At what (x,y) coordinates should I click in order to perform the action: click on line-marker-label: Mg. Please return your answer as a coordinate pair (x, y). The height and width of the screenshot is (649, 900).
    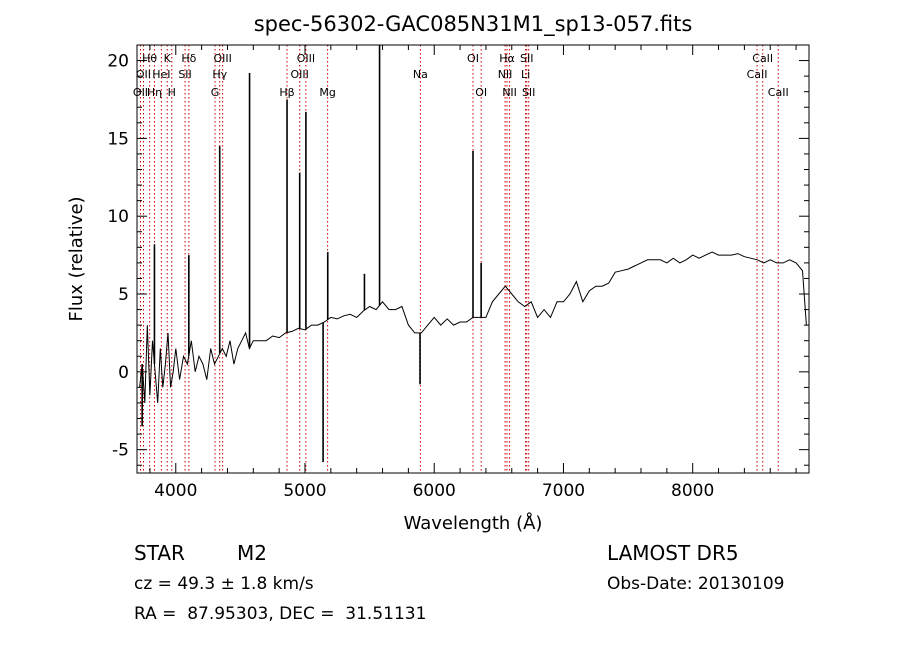
    Looking at the image, I should click on (327, 92).